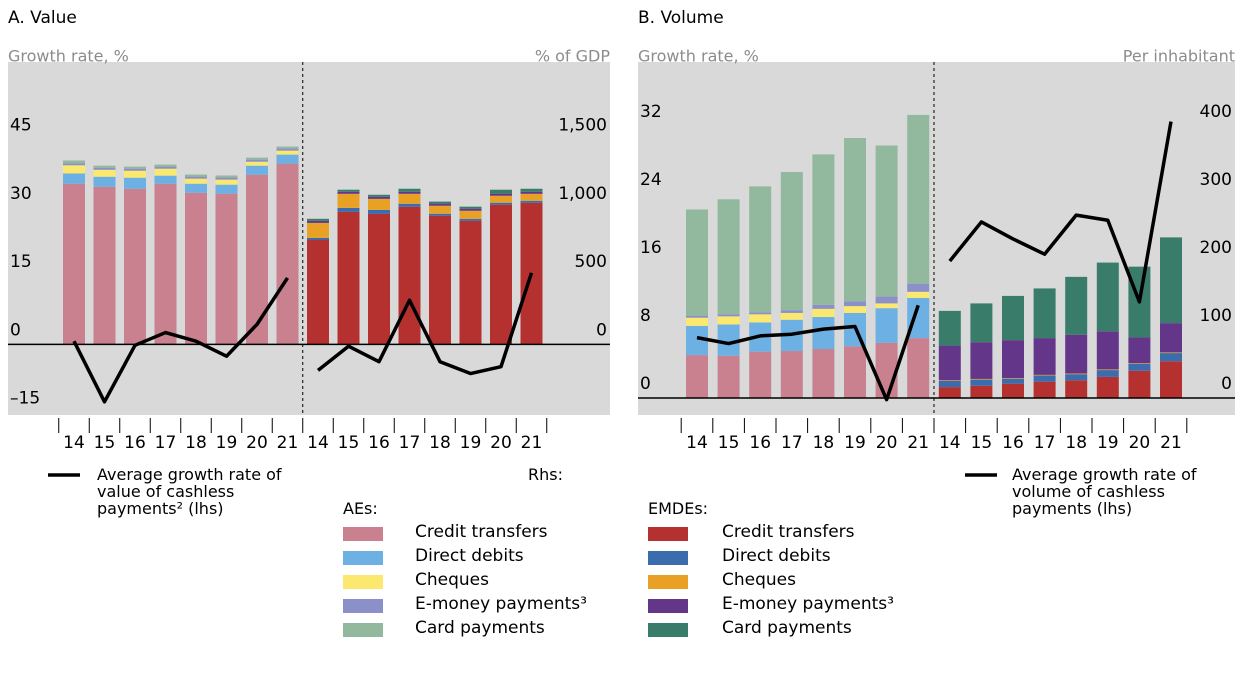  Describe the element at coordinates (1216, 180) in the screenshot. I see `y2-tick-label: 300` at that location.